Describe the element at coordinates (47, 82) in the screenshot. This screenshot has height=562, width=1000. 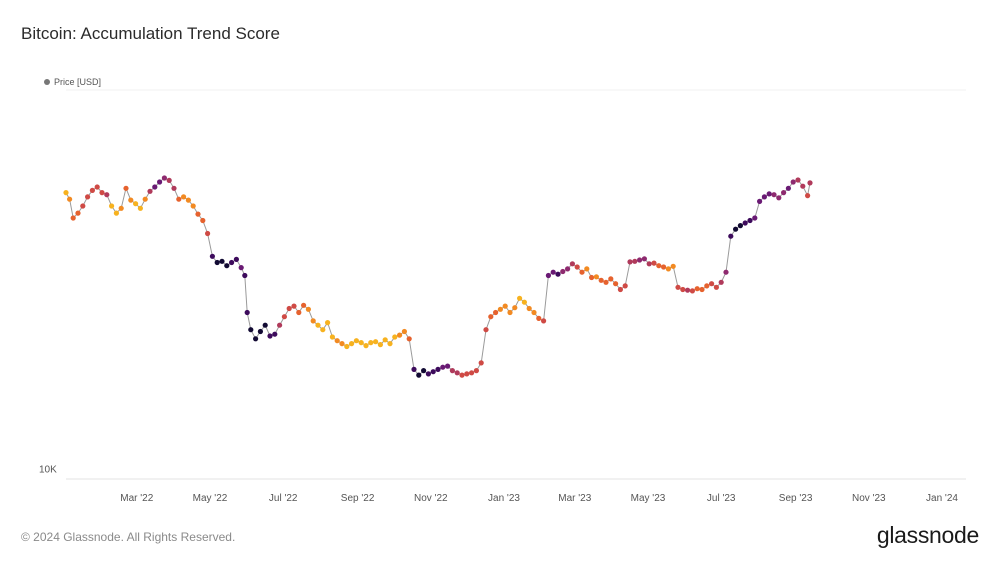
I see `legend-dot-icon` at that location.